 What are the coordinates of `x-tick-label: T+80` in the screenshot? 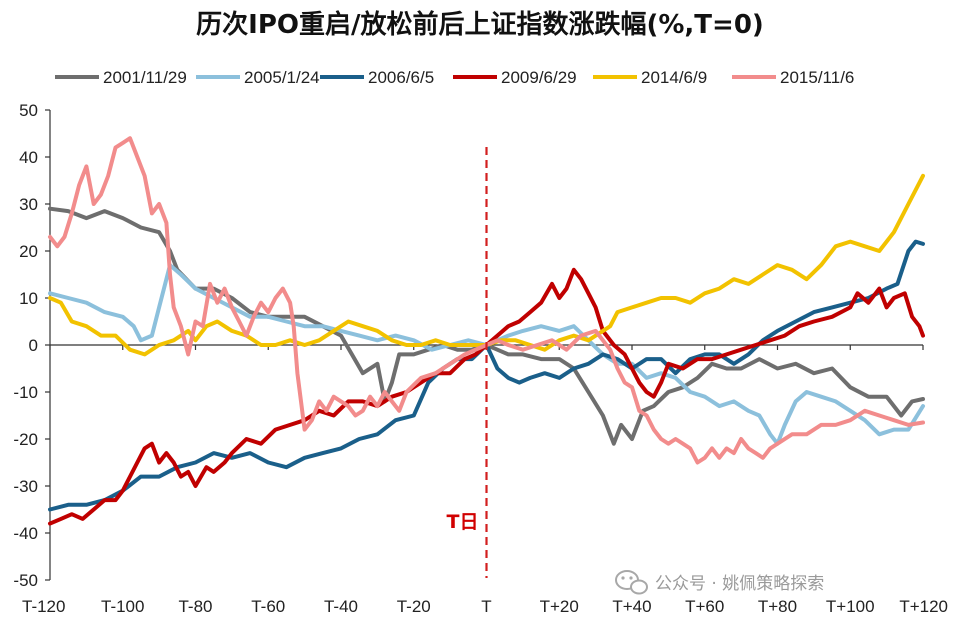 It's located at (777, 606).